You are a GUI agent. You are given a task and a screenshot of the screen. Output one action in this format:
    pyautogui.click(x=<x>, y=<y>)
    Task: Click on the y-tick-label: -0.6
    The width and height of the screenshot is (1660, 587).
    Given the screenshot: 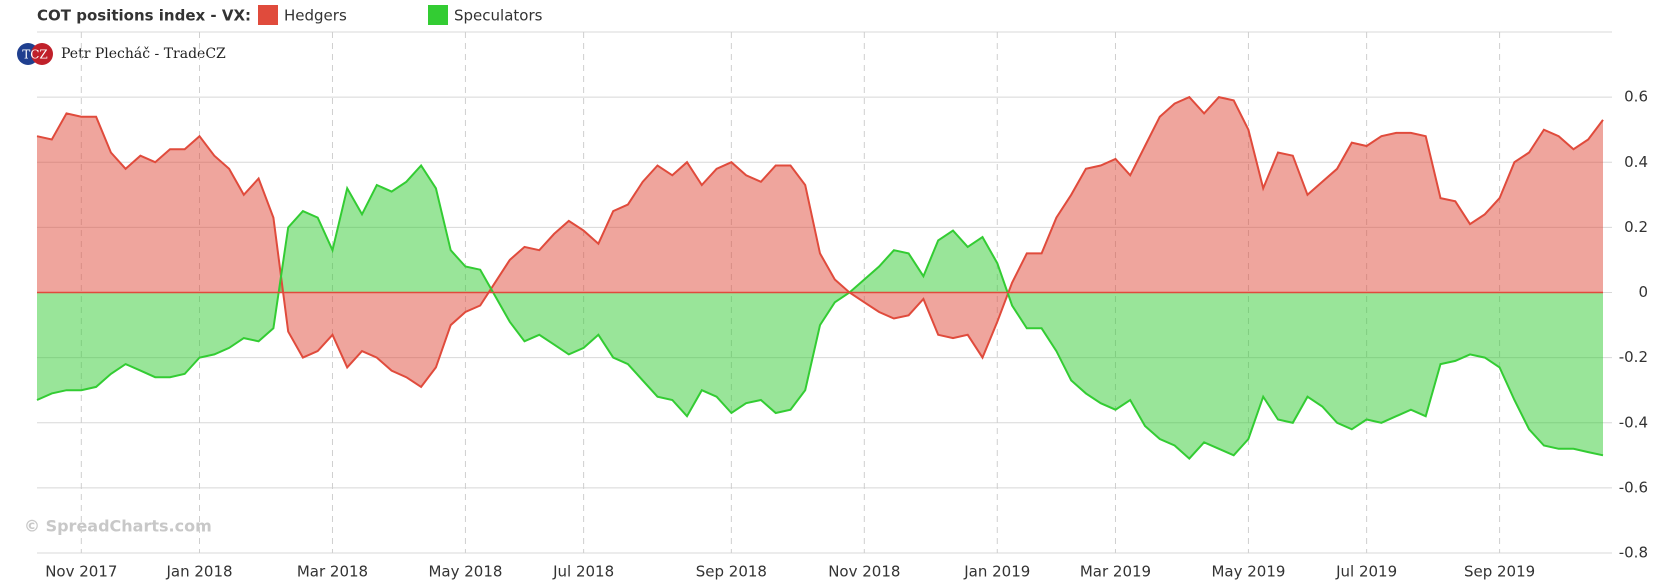 What is the action you would take?
    pyautogui.click(x=1633, y=487)
    